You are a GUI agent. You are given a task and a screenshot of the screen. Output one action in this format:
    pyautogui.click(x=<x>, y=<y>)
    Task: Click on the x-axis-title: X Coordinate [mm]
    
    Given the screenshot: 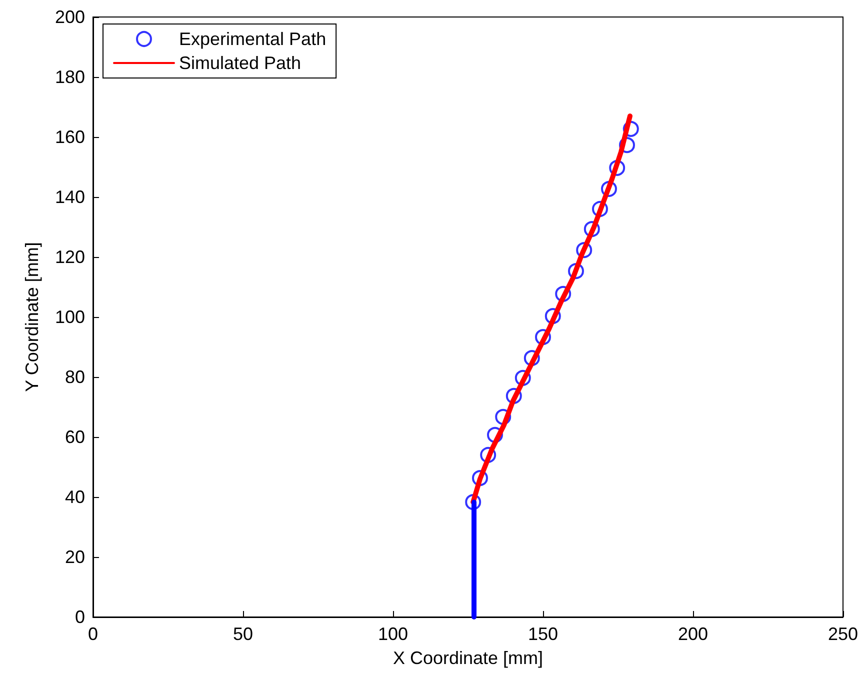 What is the action you would take?
    pyautogui.click(x=468, y=658)
    